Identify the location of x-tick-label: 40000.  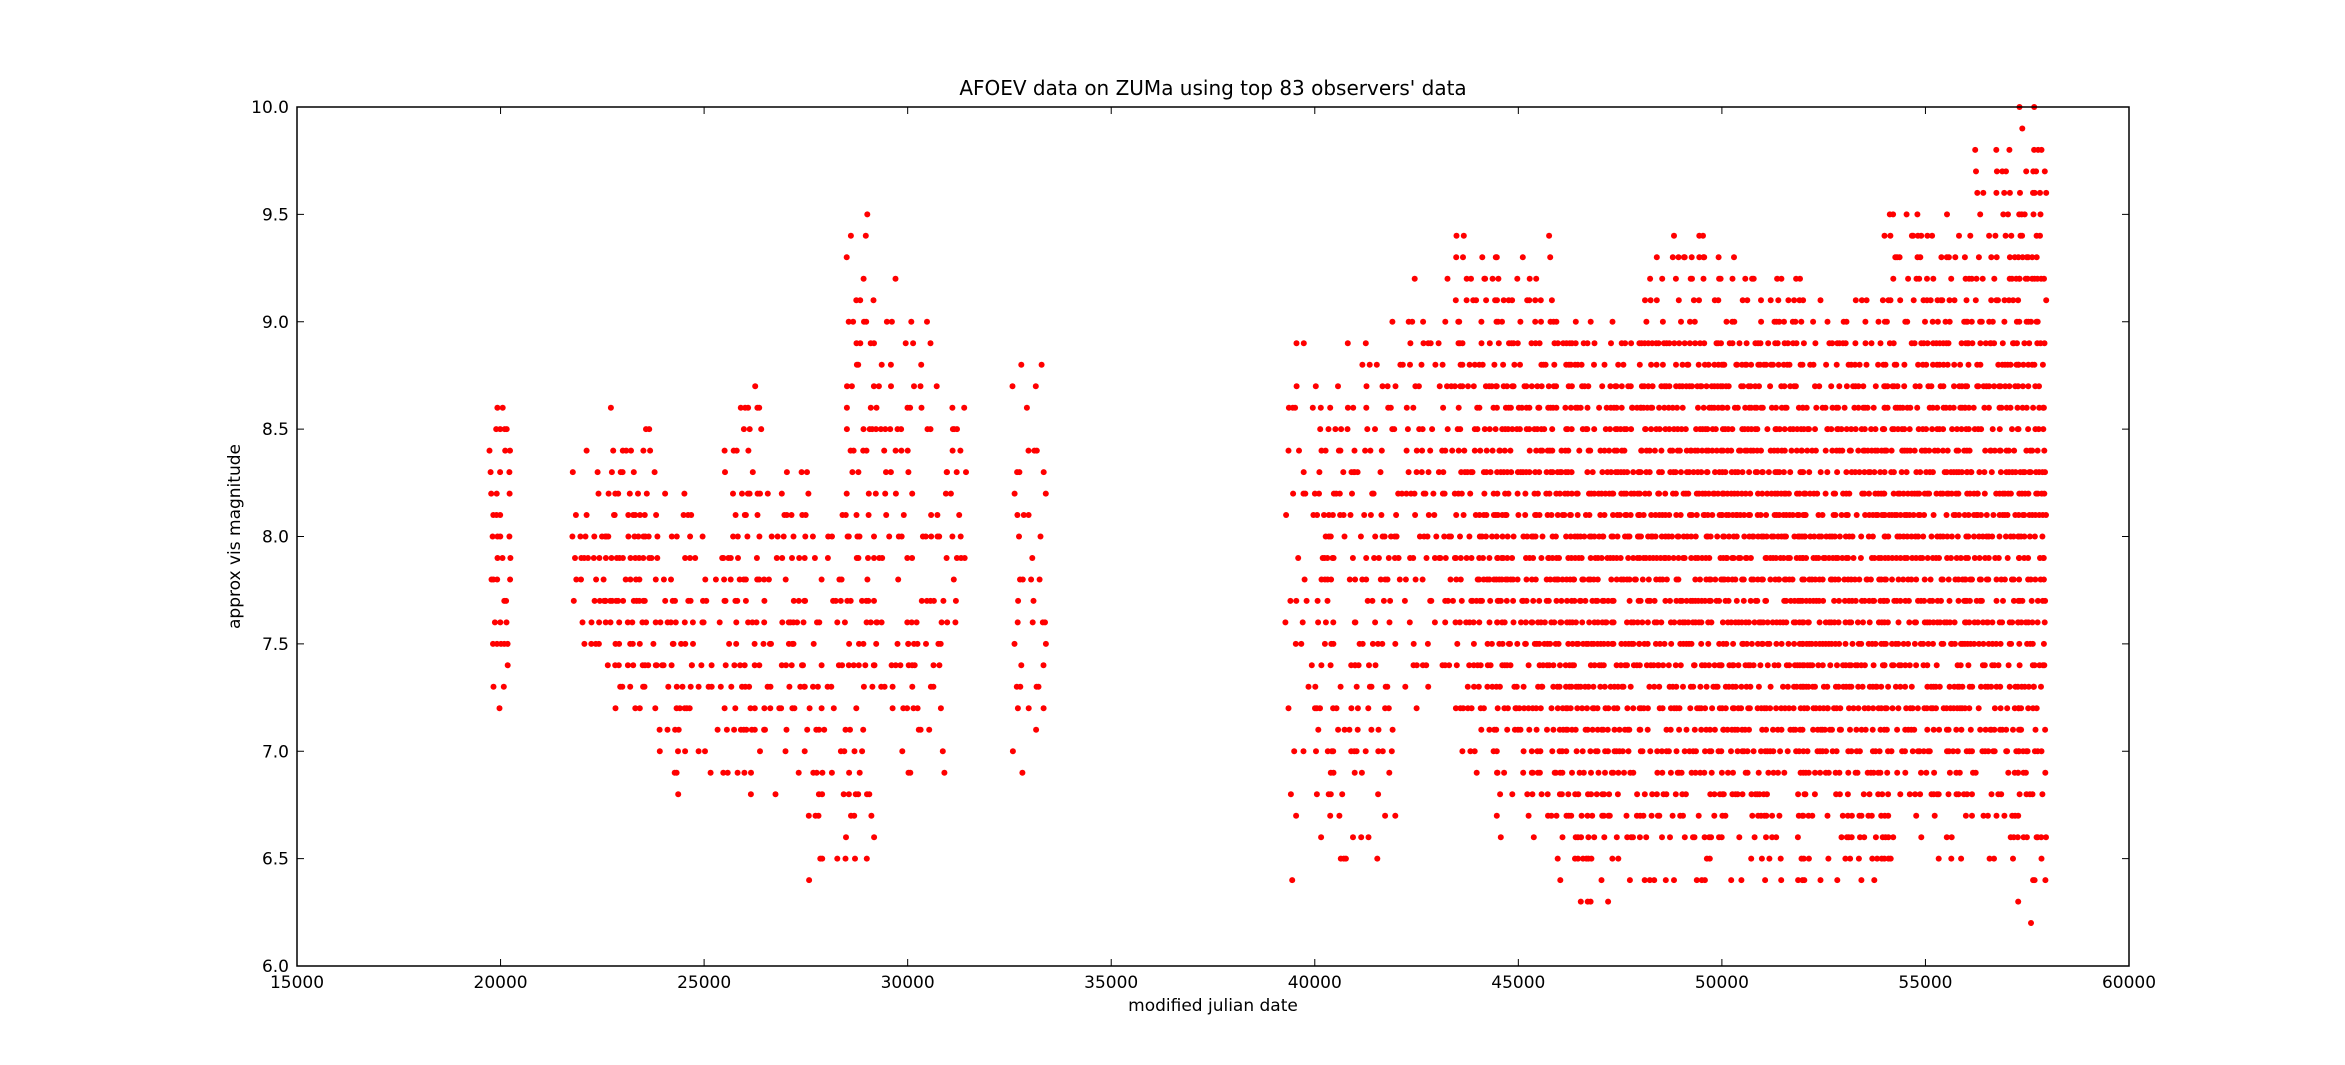
(1315, 983).